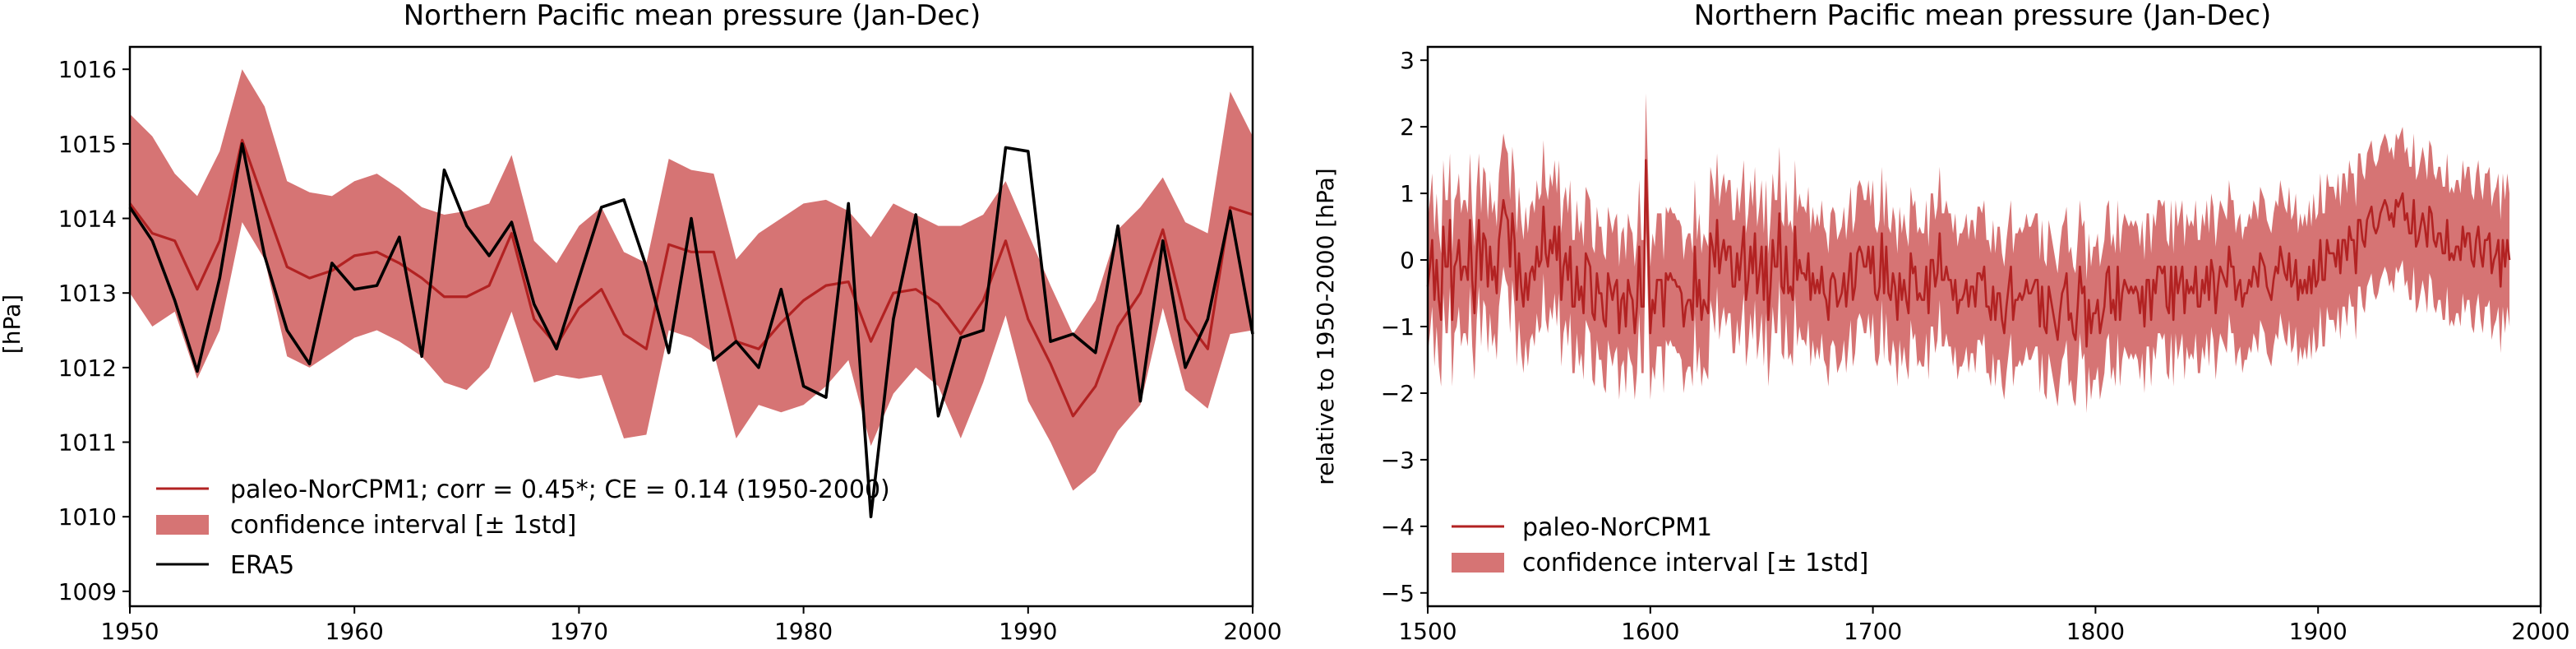  What do you see at coordinates (1617, 527) in the screenshot?
I see `right-legend-reconstruction-label: paleo-NorCPM1` at bounding box center [1617, 527].